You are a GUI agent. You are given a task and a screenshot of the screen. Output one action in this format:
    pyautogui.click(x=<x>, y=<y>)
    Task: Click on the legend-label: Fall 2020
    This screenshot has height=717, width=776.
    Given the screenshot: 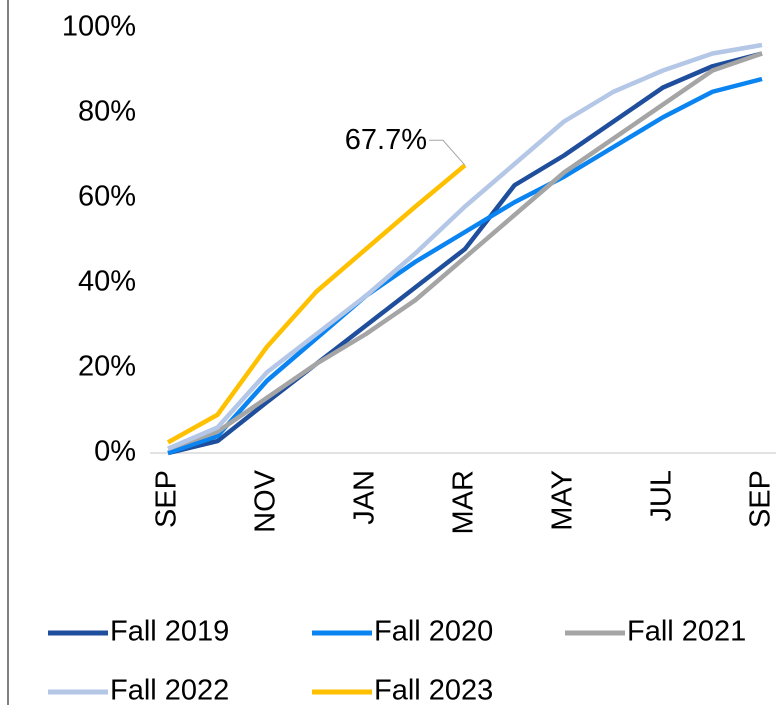 What is the action you would take?
    pyautogui.click(x=433, y=632)
    